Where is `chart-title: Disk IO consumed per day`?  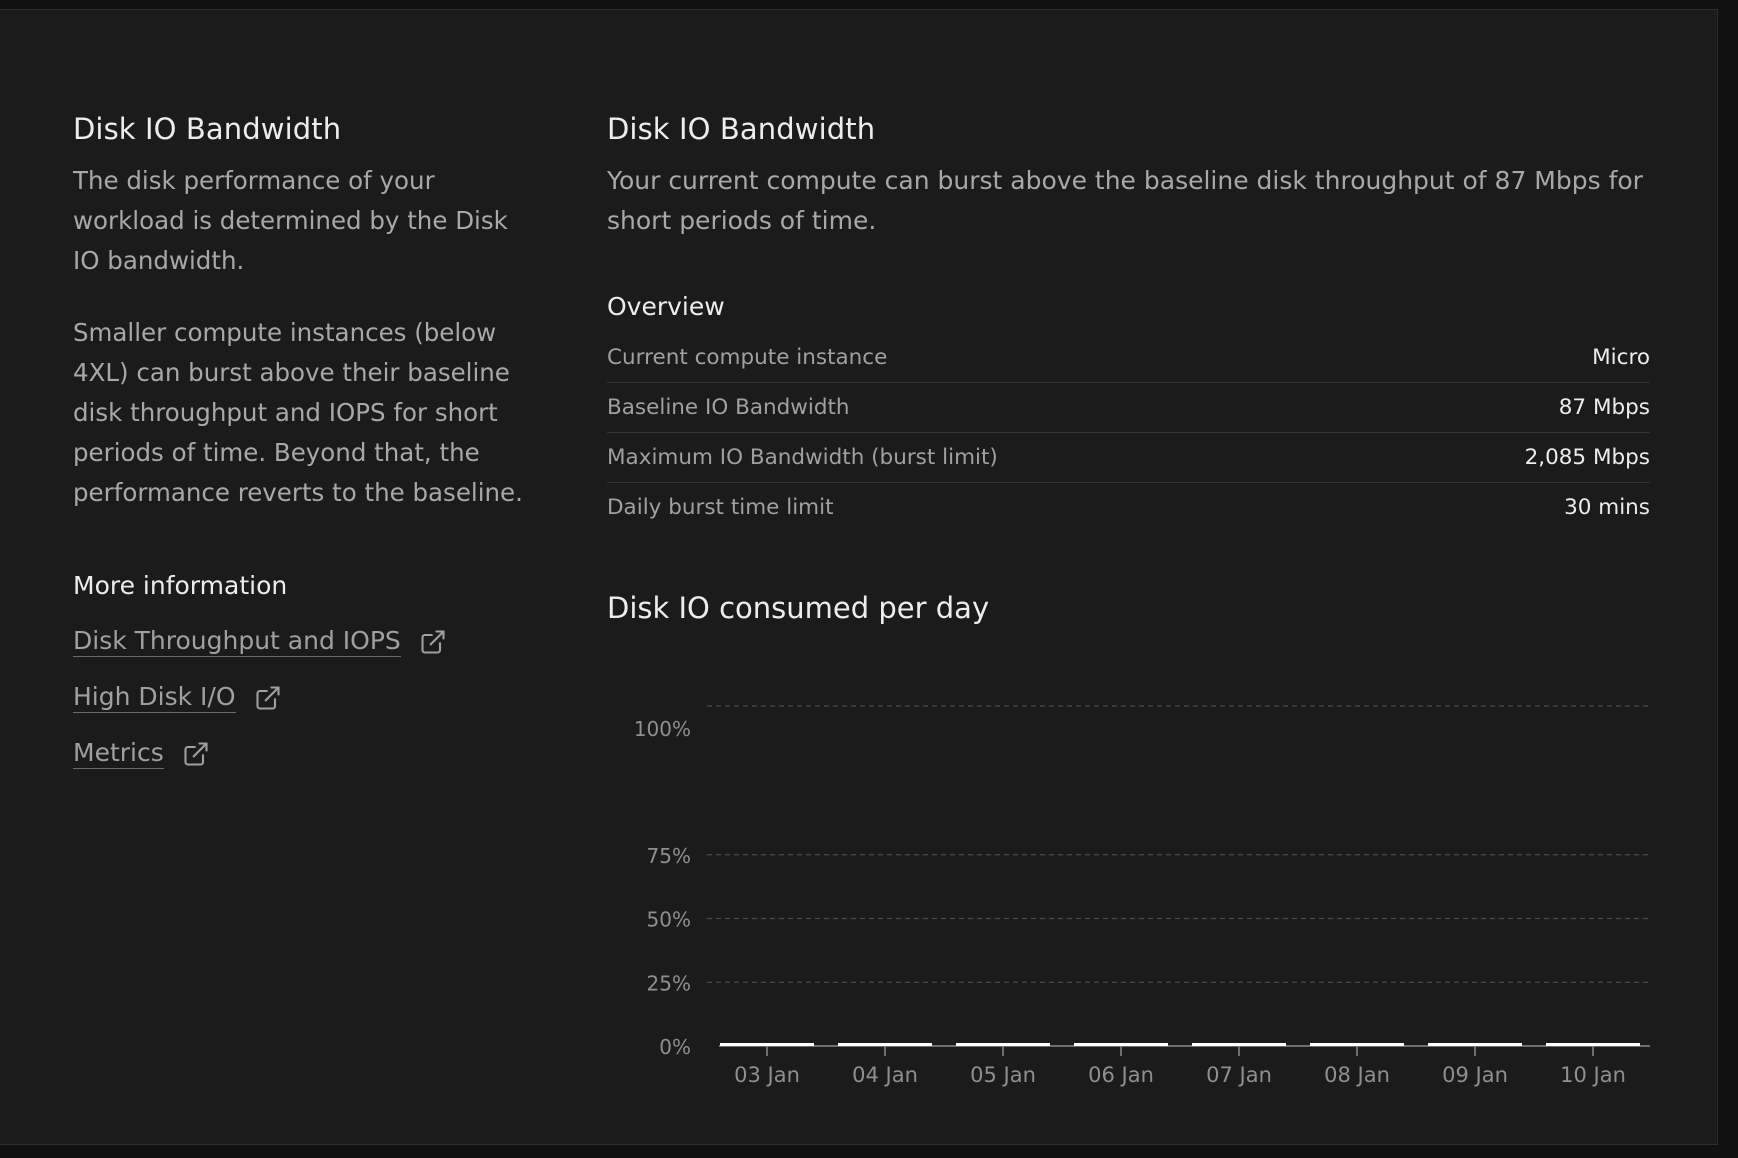 chart-title: Disk IO consumed per day is located at coordinates (798, 607).